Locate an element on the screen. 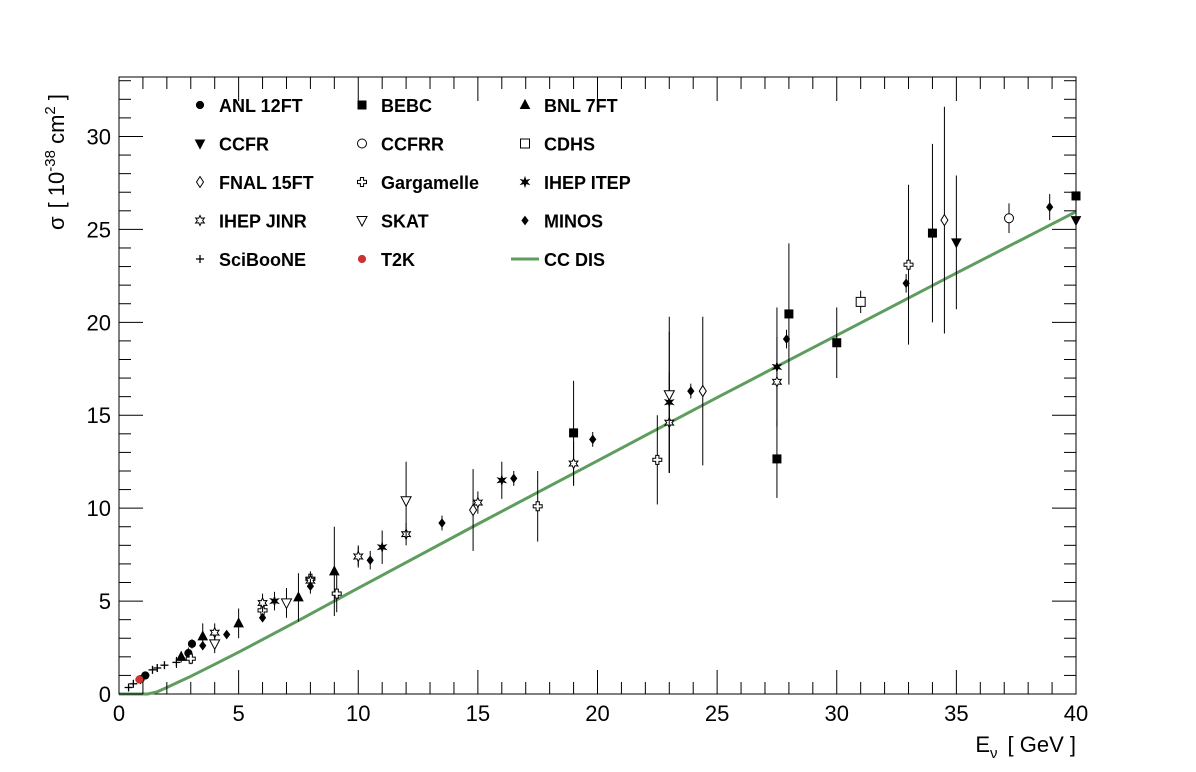 This screenshot has width=1196, height=772. legend-label-cc-dis: CC DIS is located at coordinates (574, 260).